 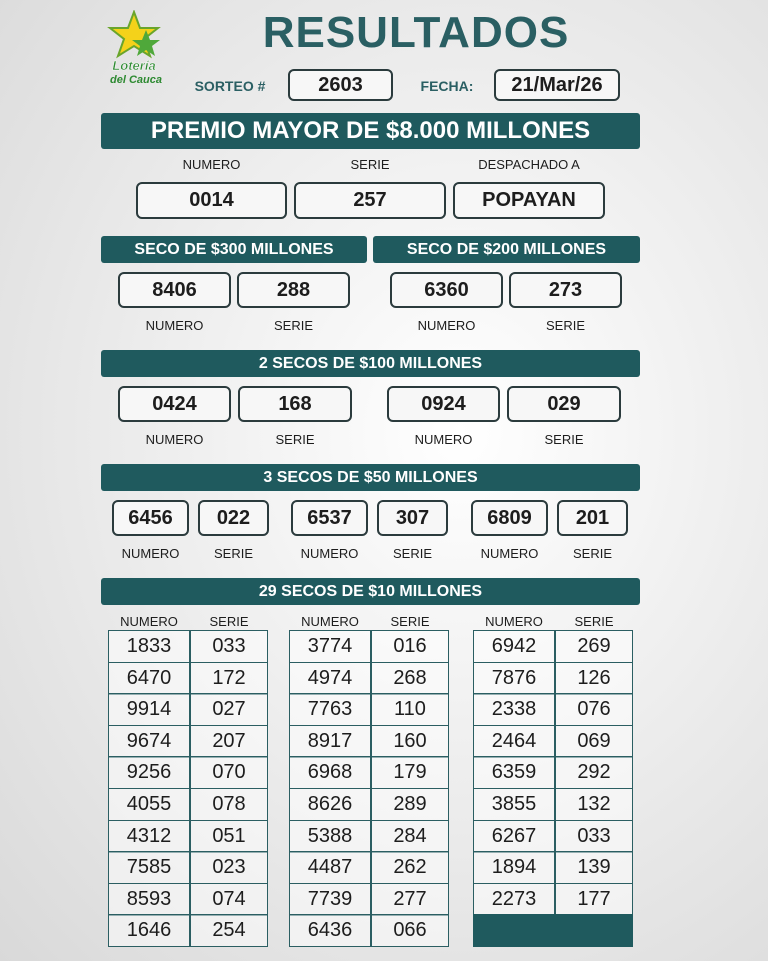 I want to click on section-banner: 3 SECOS DE $50 MILLONES, so click(x=370, y=477).